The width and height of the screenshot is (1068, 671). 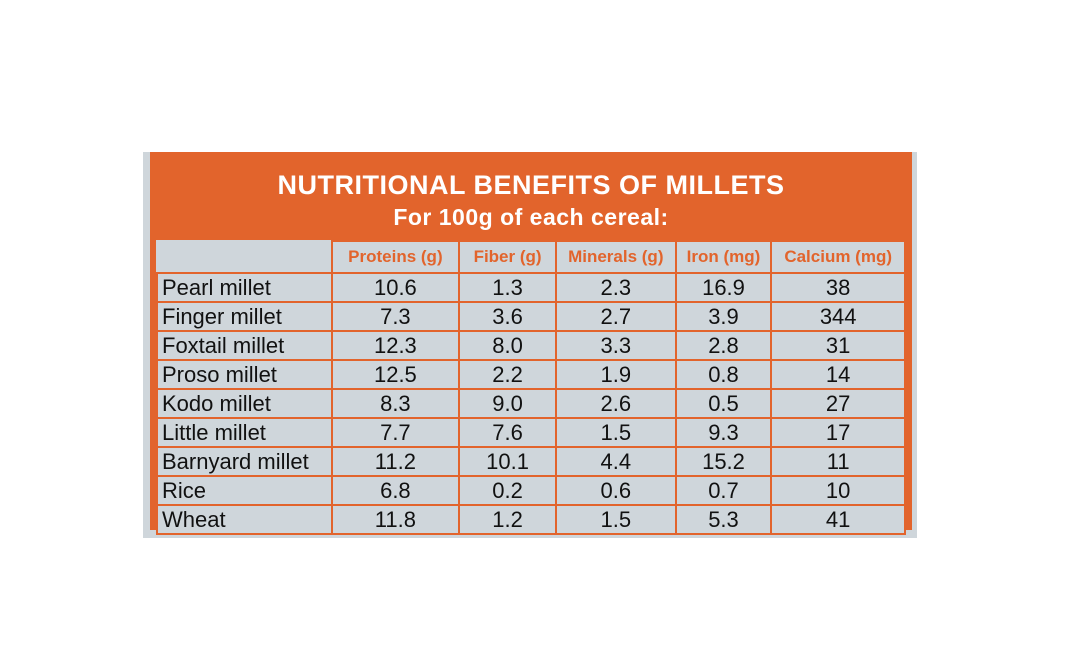 I want to click on cereal-name: Foxtail millet, so click(x=244, y=345).